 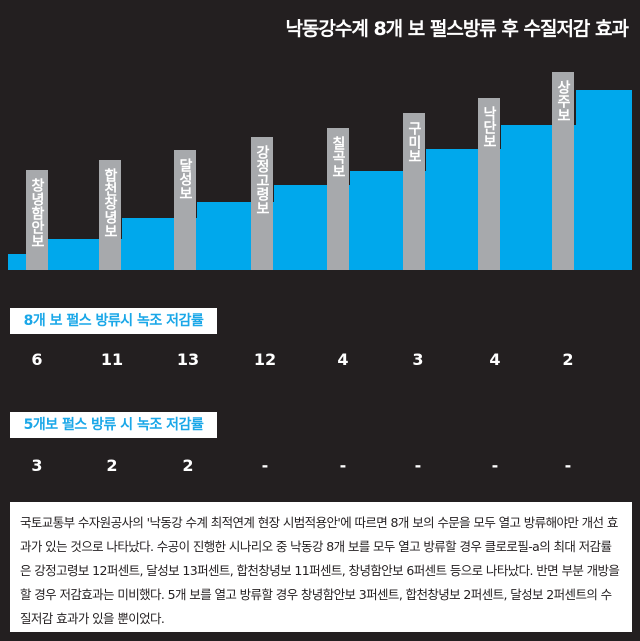 I want to click on weir-name: 합천창녕보, so click(x=110, y=203).